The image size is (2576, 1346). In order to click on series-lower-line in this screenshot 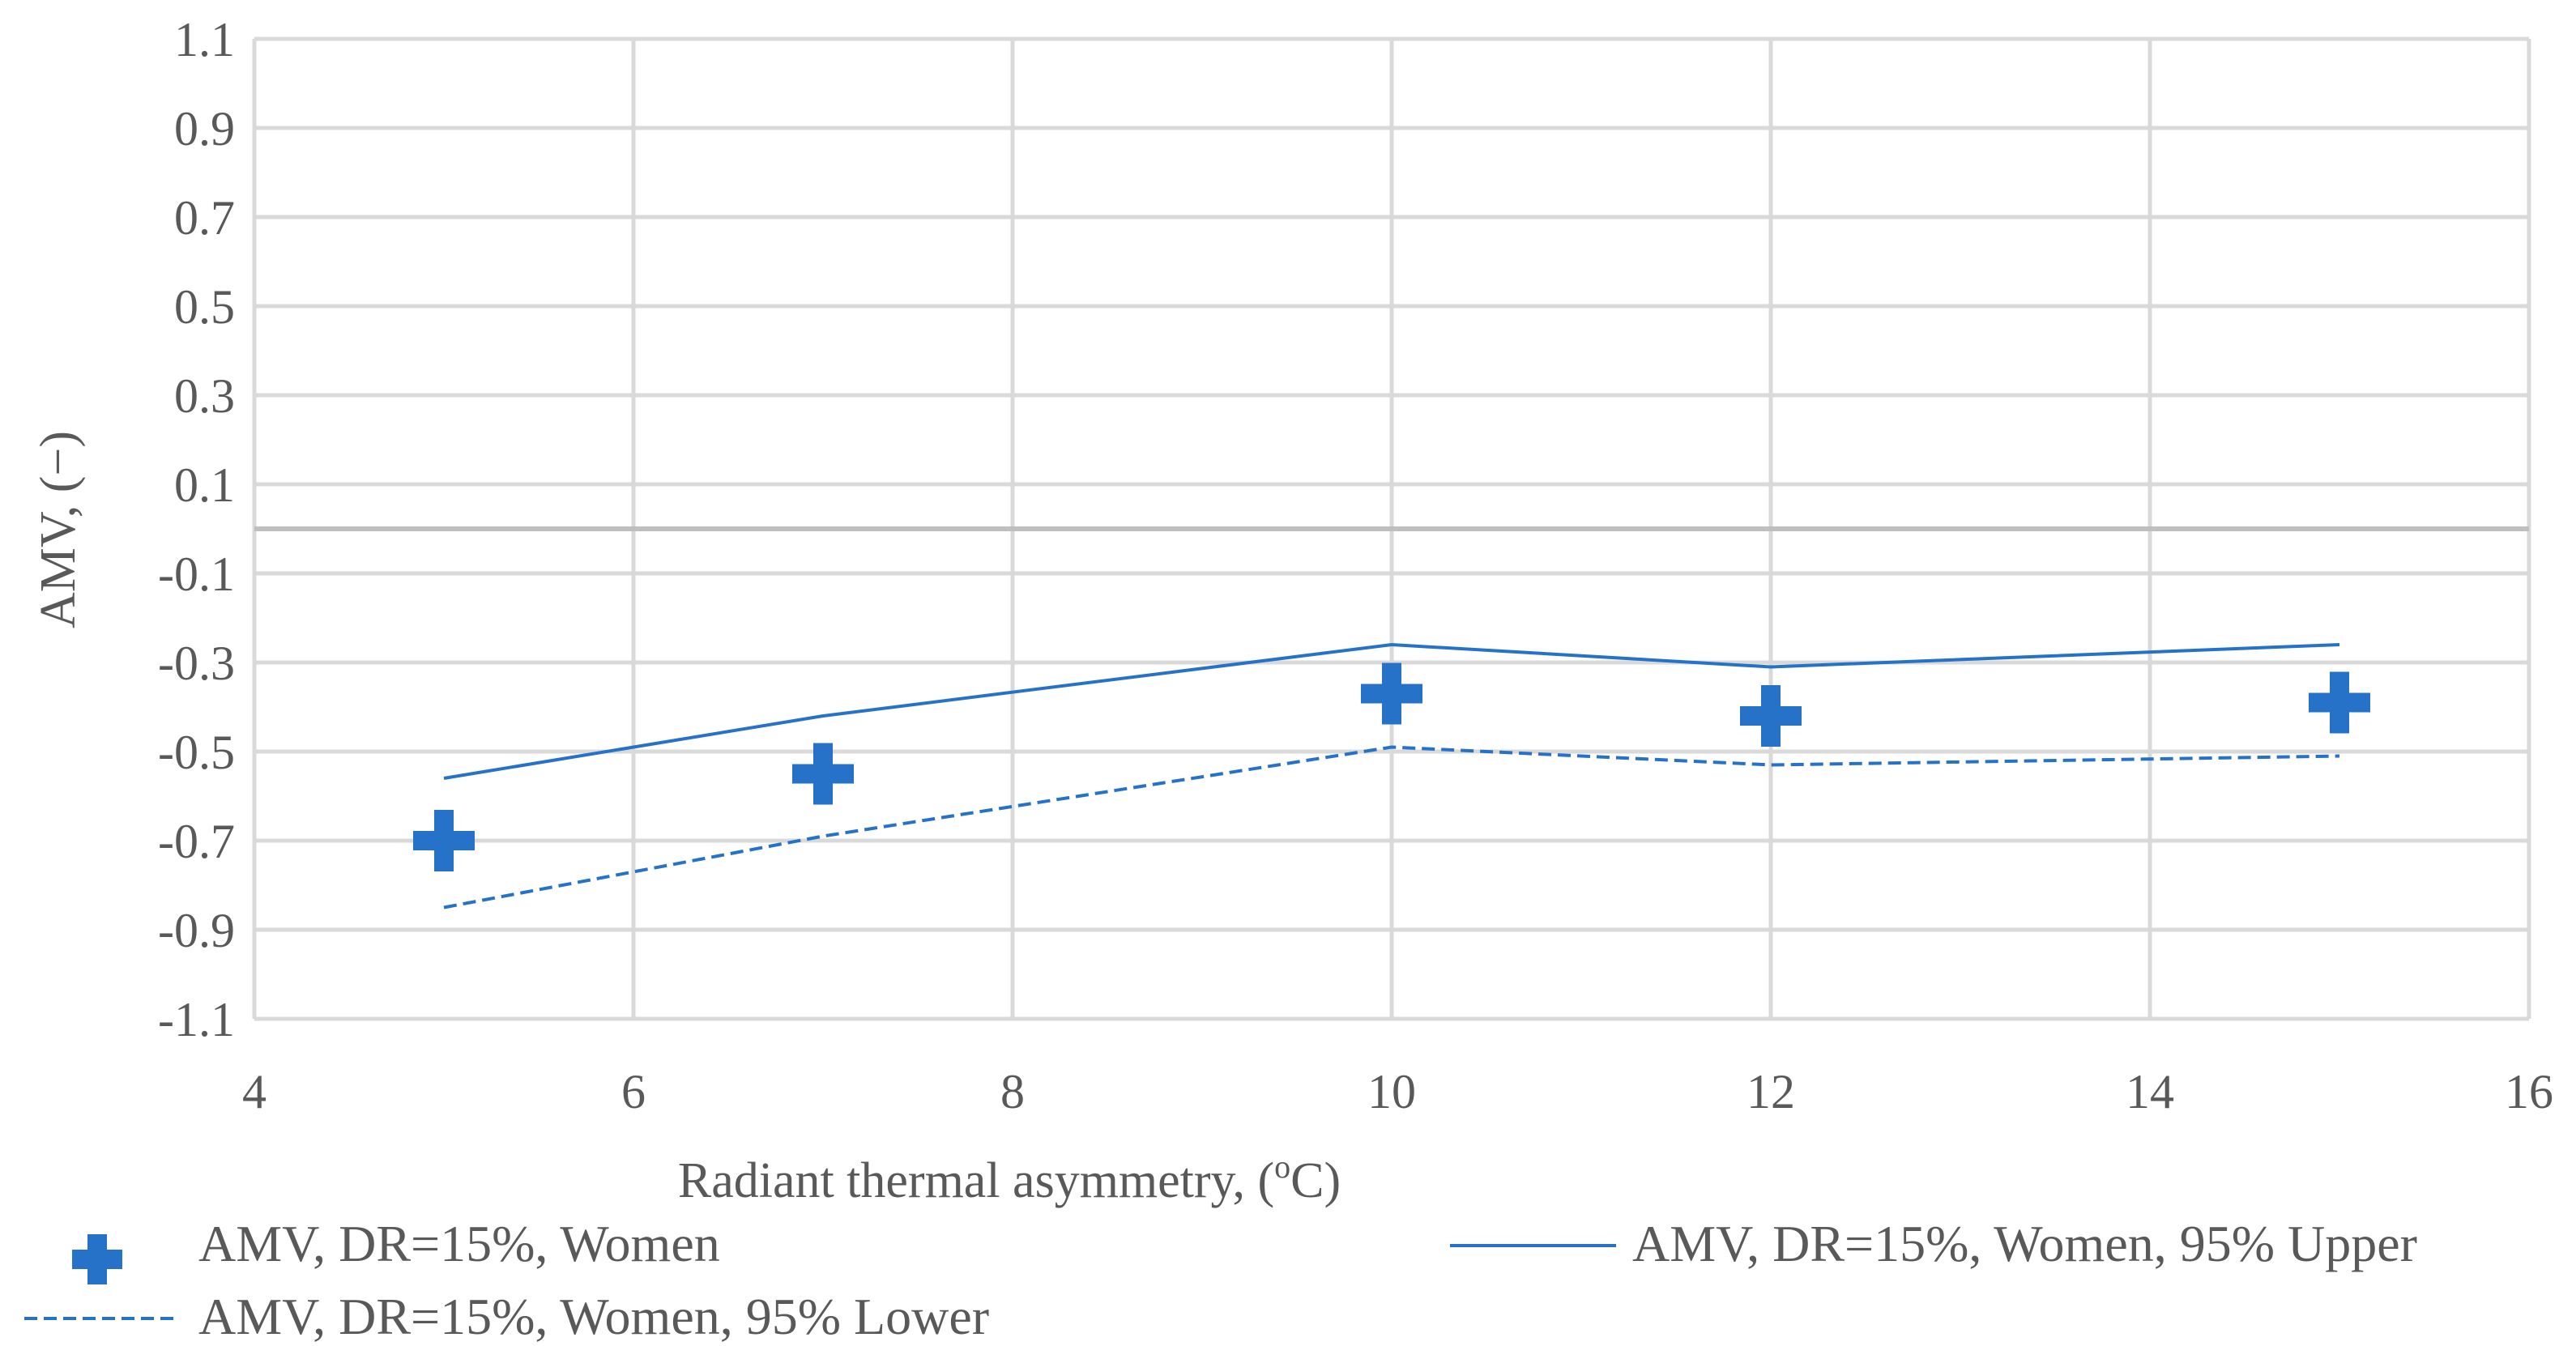, I will do `click(1391, 827)`.